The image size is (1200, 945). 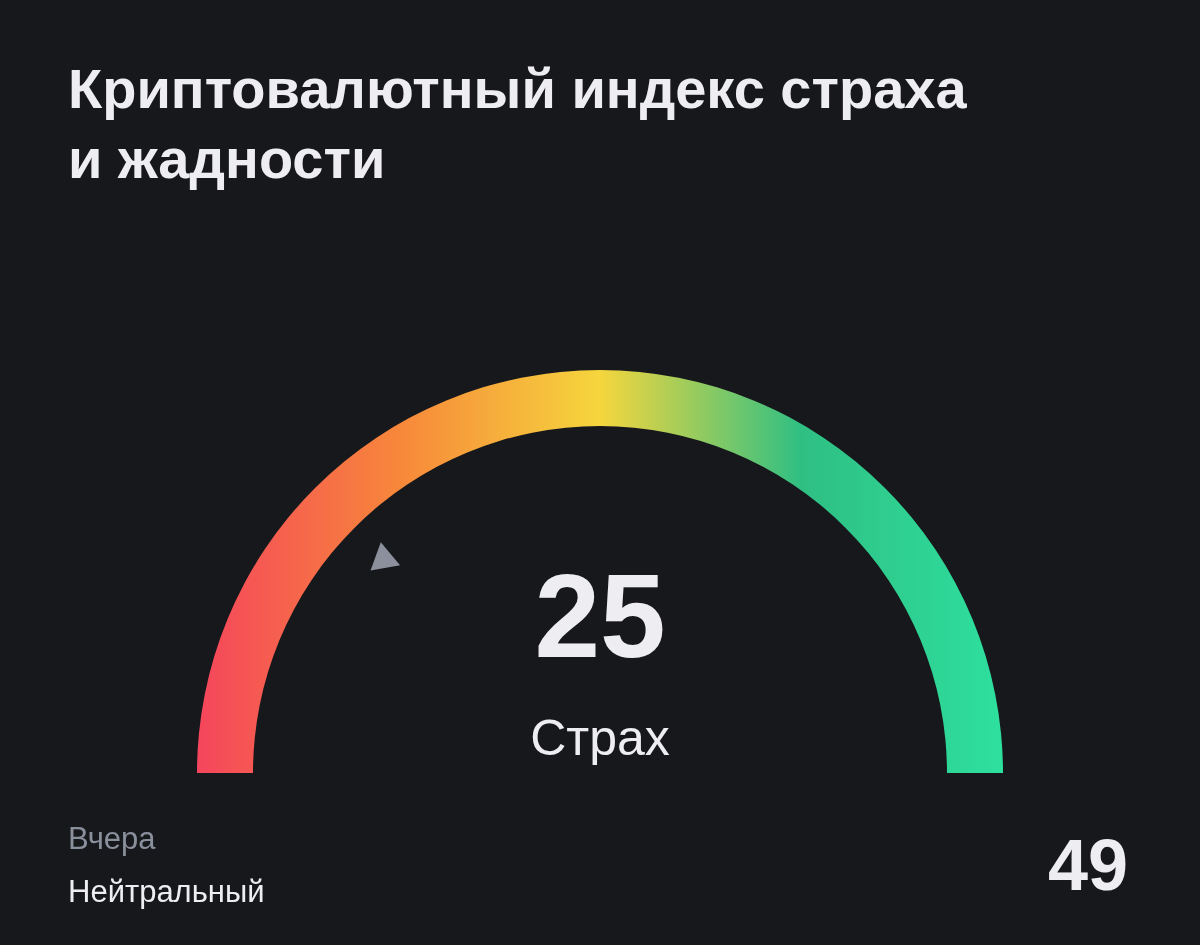 I want to click on text: Вчера, so click(x=112, y=838).